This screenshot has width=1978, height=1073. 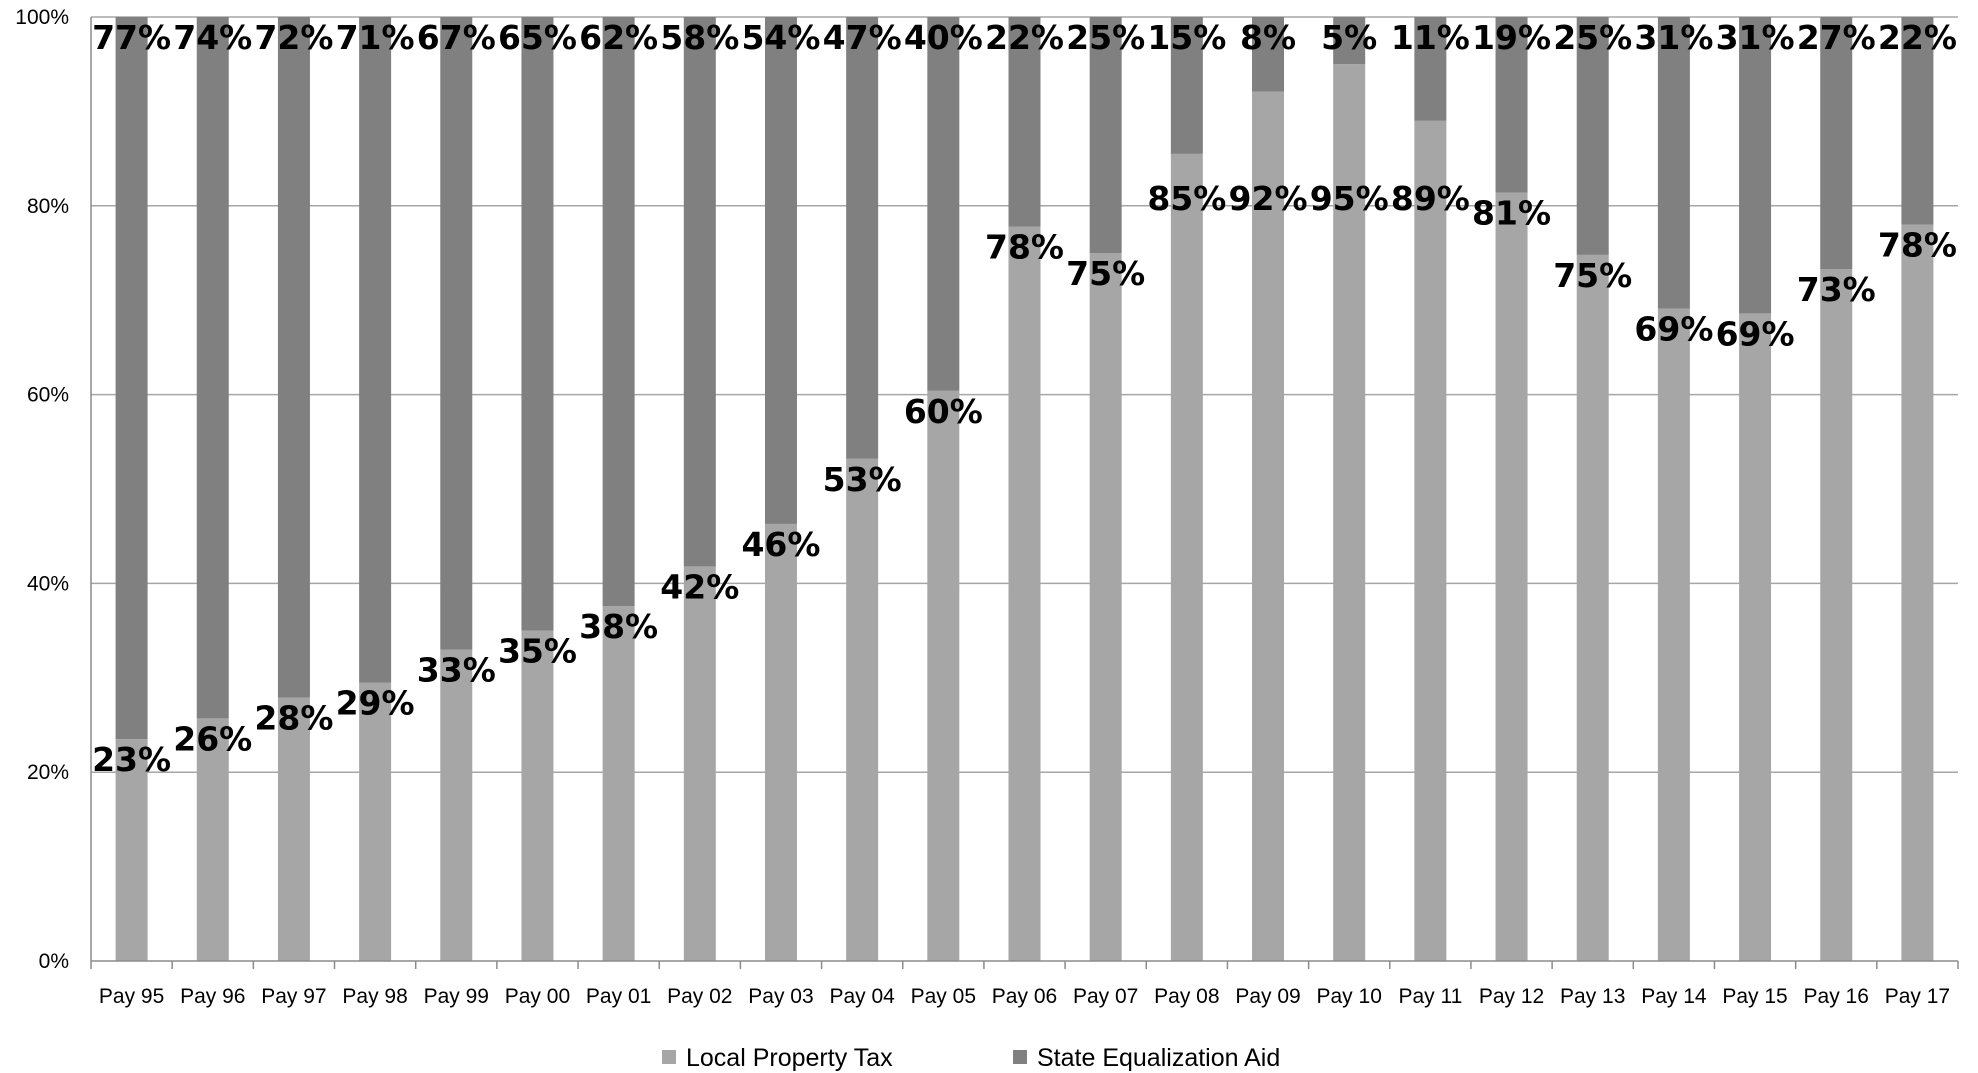 What do you see at coordinates (1186, 198) in the screenshot?
I see `data-label-local-property-tax: 85%` at bounding box center [1186, 198].